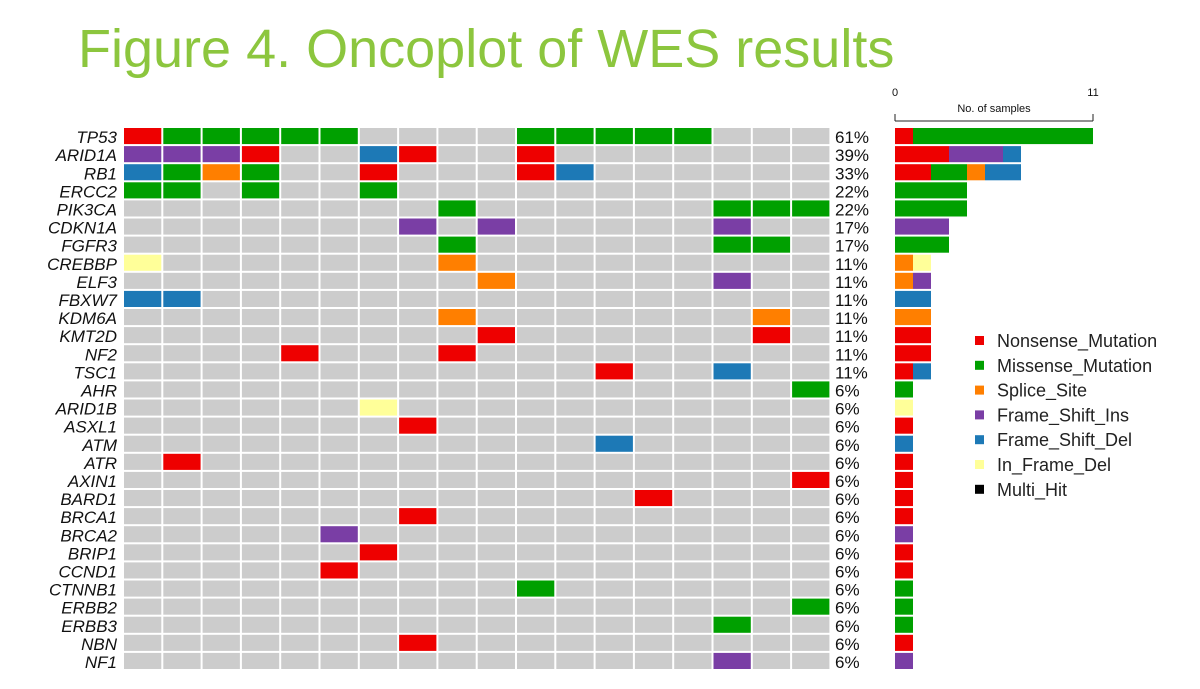  Describe the element at coordinates (852, 246) in the screenshot. I see `percent-label: 17%` at that location.